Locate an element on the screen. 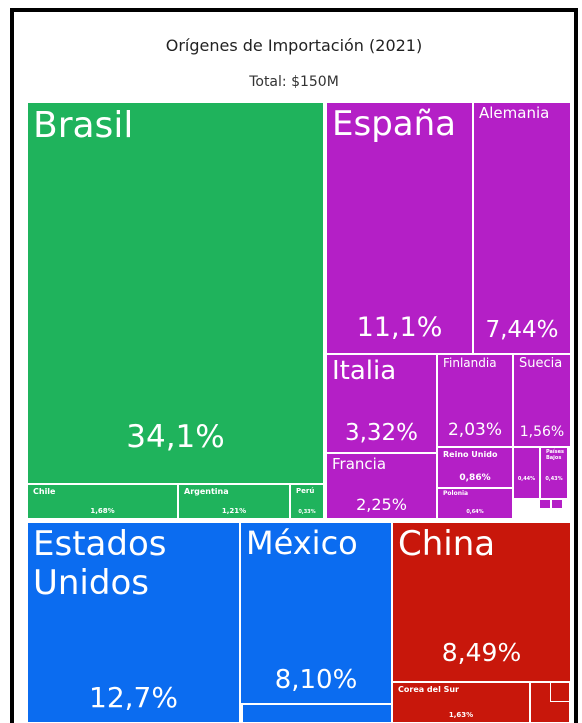  cell-value: 11,1% is located at coordinates (399, 327).